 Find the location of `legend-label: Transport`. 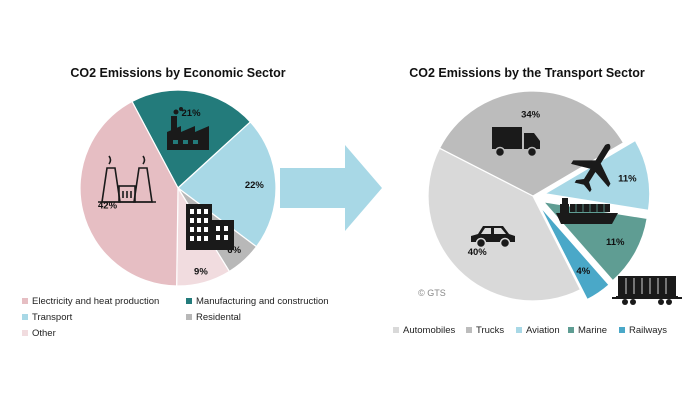

legend-label: Transport is located at coordinates (52, 317).